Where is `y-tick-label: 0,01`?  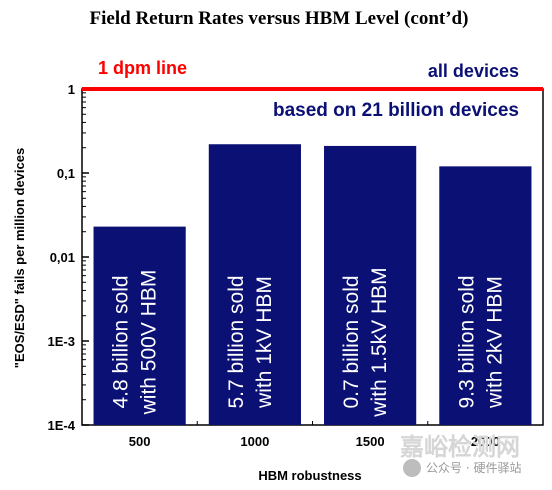 y-tick-label: 0,01 is located at coordinates (62, 257).